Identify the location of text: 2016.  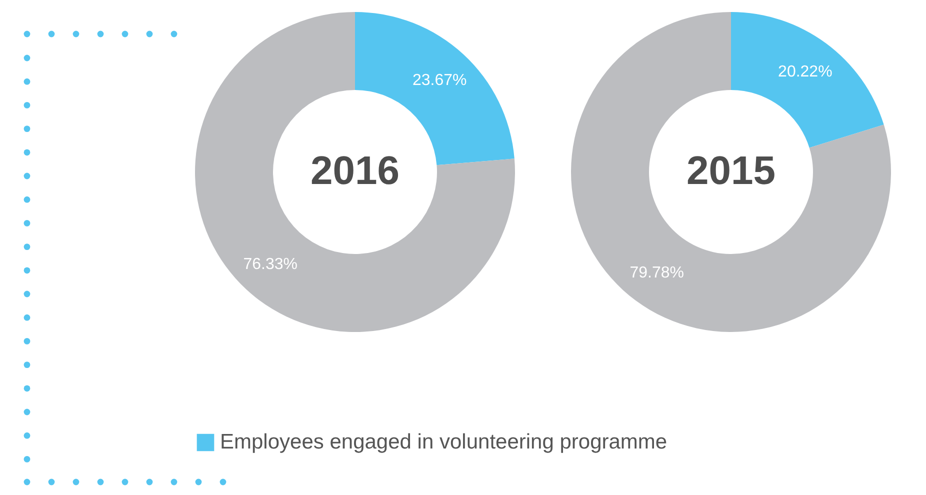
(355, 171).